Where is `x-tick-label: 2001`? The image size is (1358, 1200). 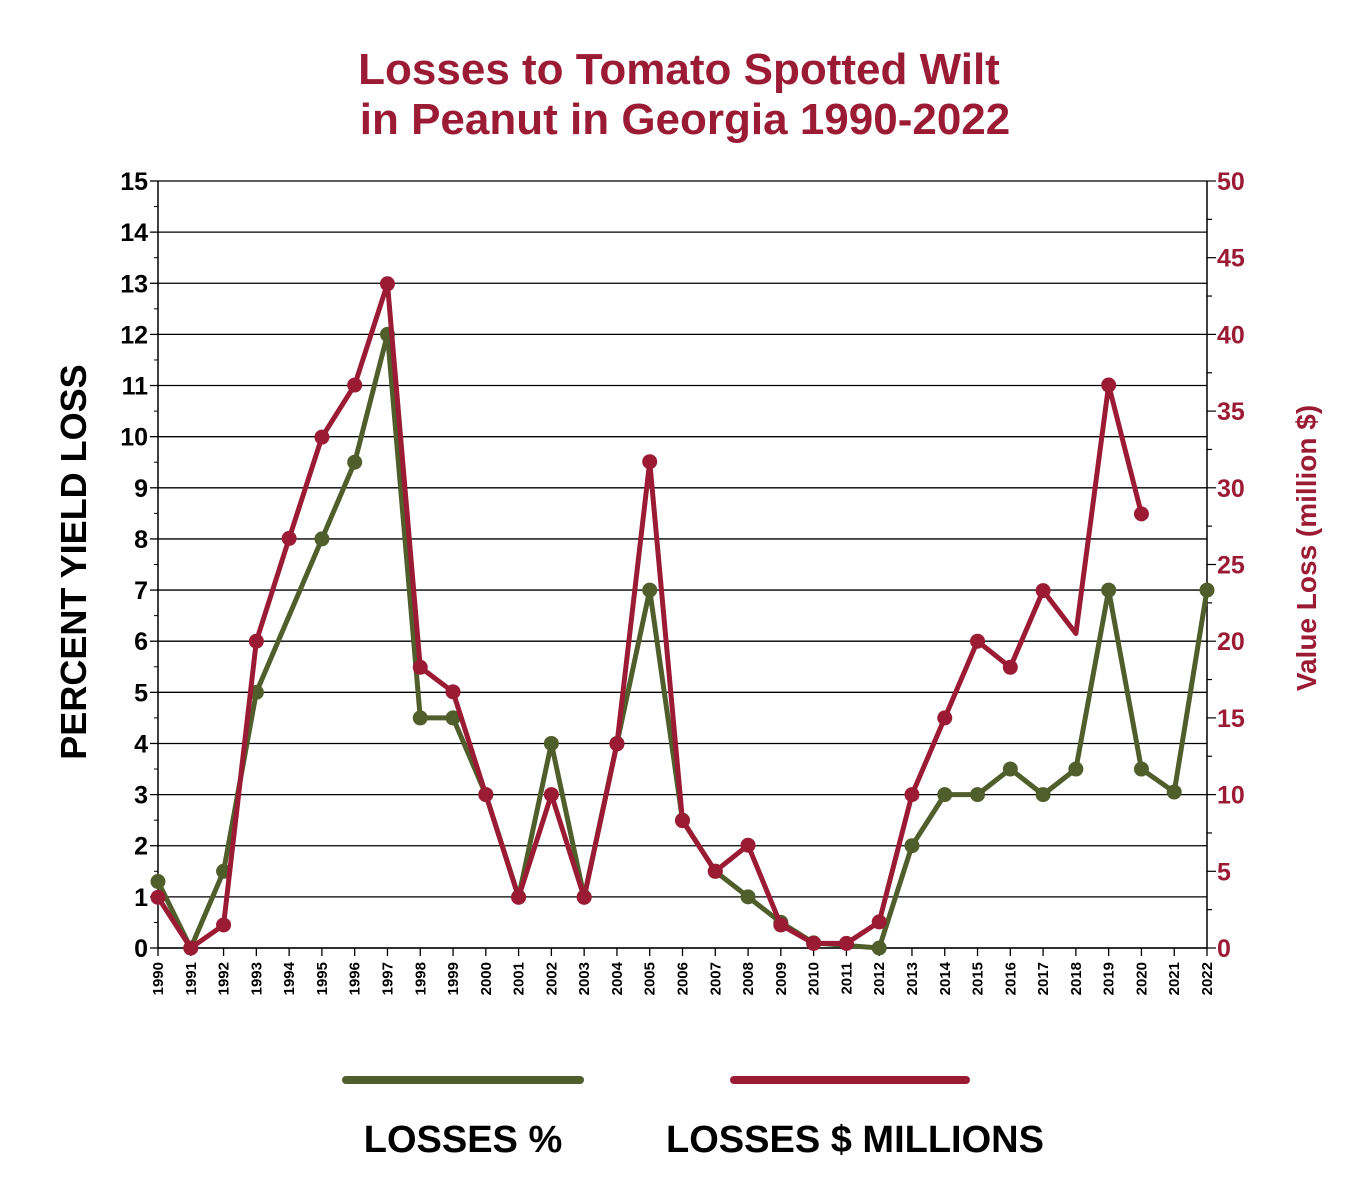 x-tick-label: 2001 is located at coordinates (519, 978).